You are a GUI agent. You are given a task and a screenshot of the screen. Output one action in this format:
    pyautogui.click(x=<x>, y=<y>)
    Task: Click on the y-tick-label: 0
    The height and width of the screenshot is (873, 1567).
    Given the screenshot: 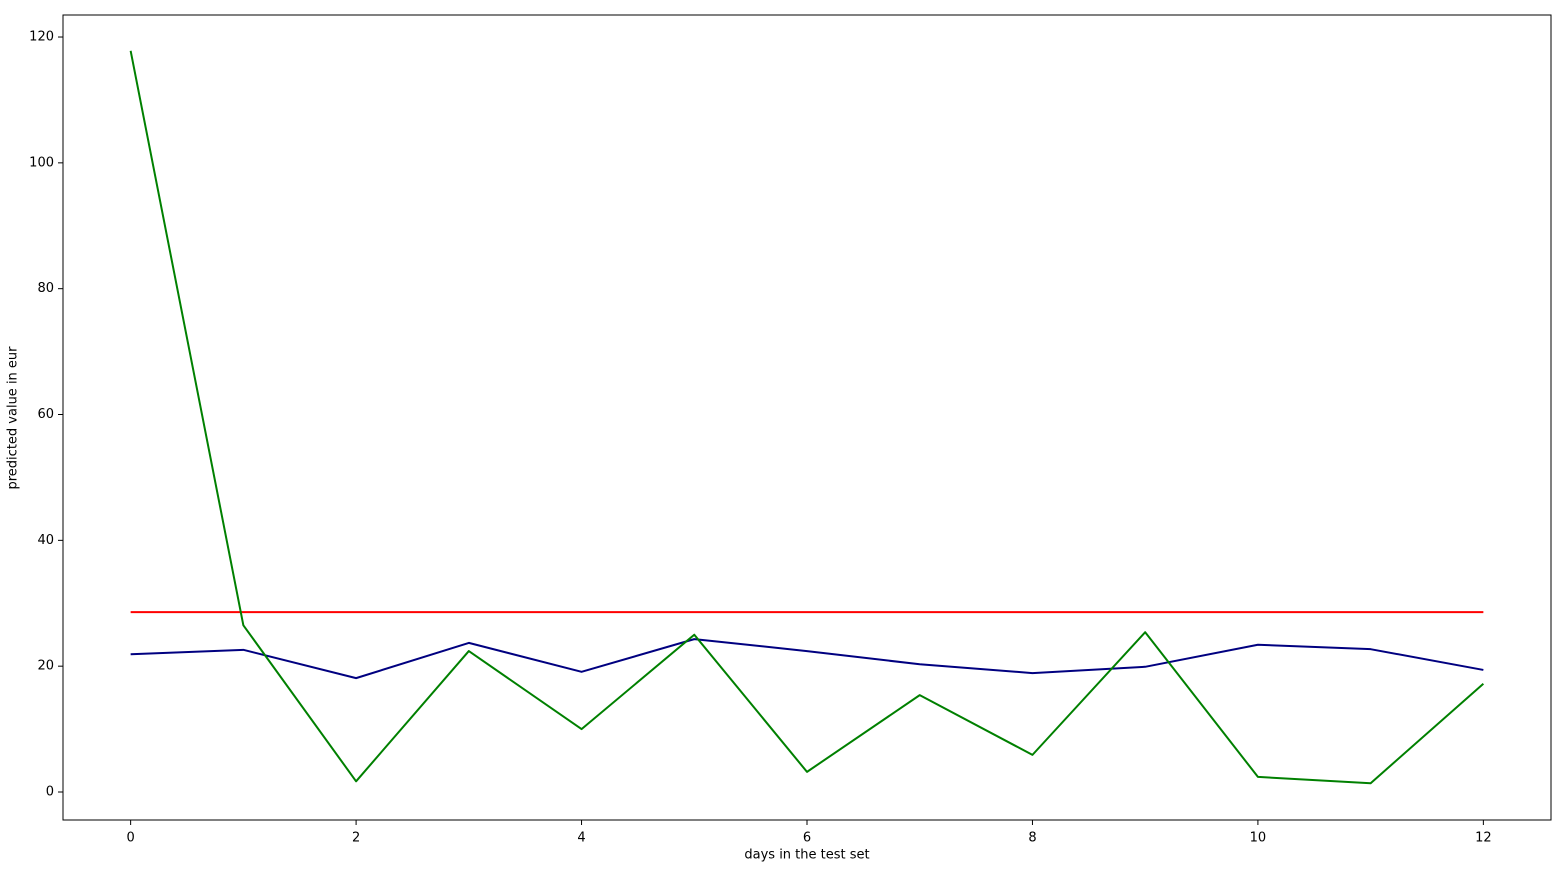 What is the action you would take?
    pyautogui.click(x=50, y=792)
    